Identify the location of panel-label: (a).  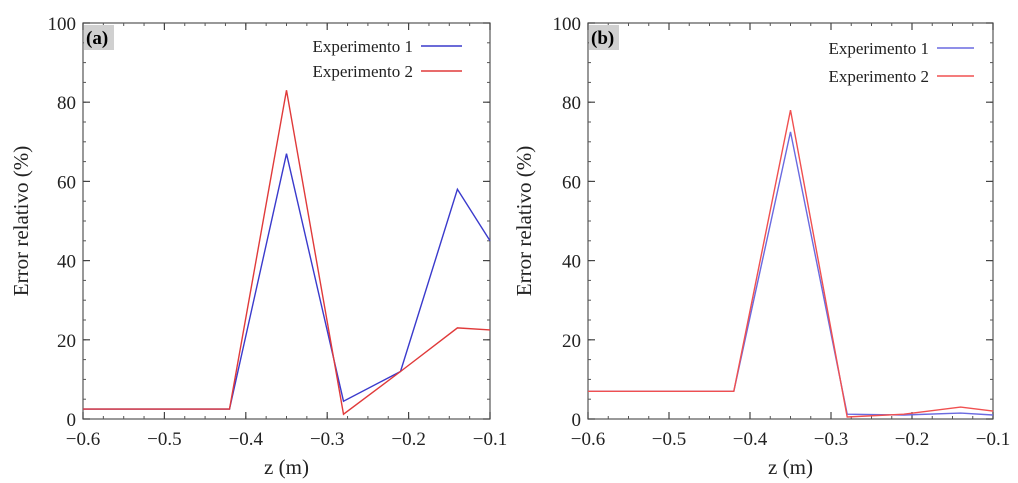
(97, 38).